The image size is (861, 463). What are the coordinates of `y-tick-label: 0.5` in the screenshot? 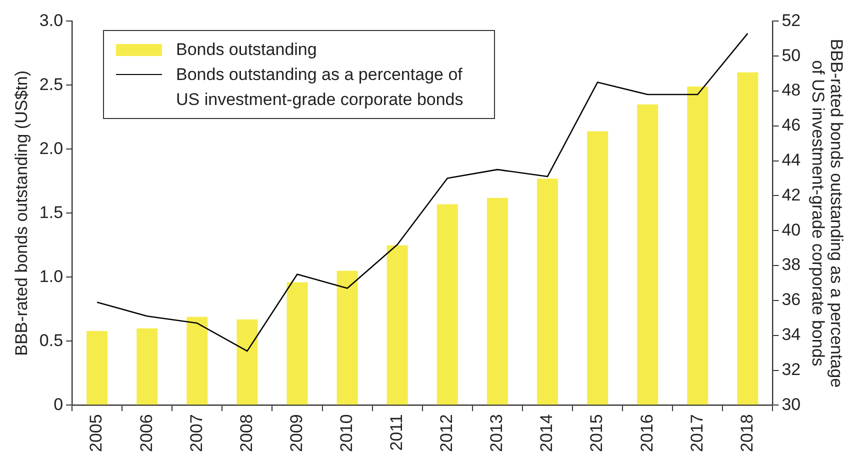 It's located at (51, 340).